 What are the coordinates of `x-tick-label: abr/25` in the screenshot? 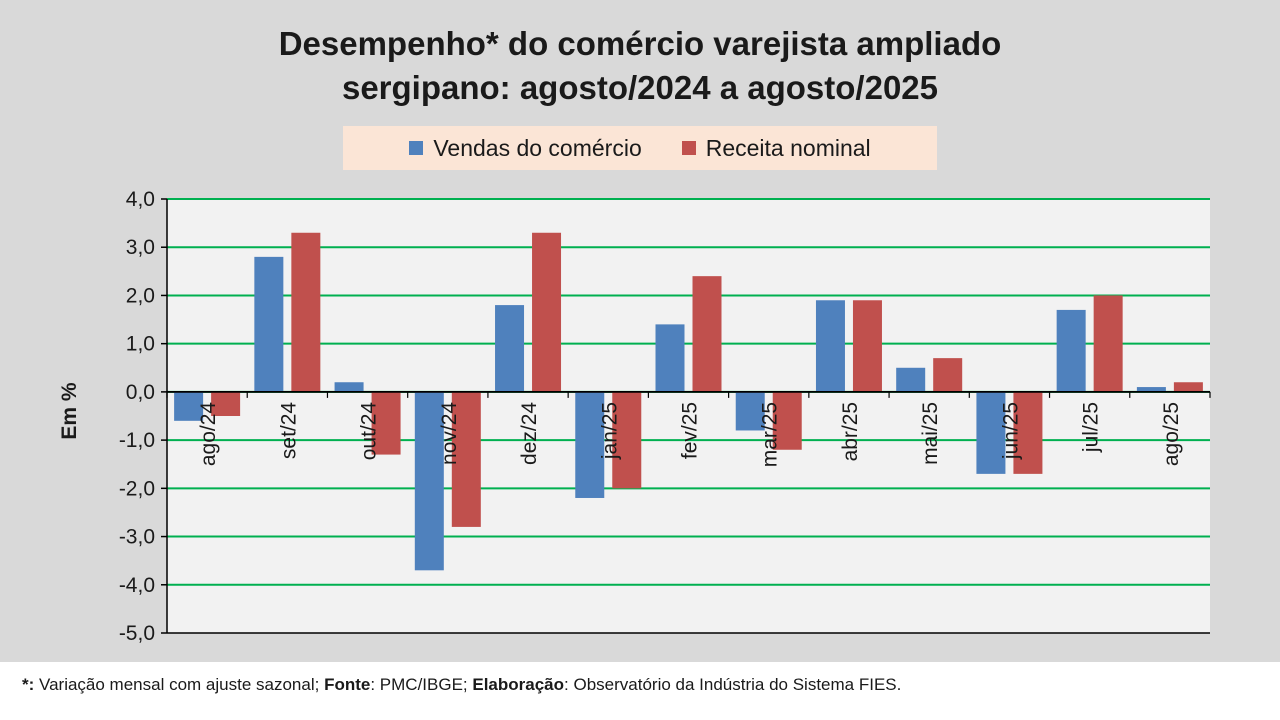 It's located at (850, 432).